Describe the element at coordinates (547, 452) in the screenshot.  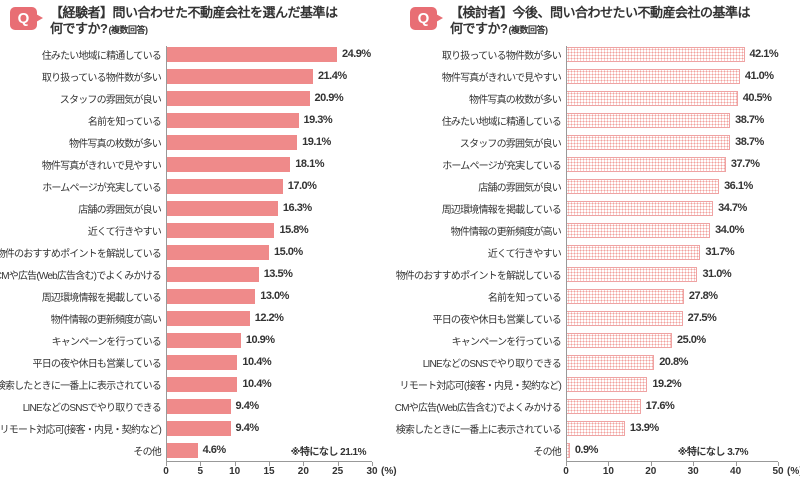
I see `bar-label-text: その他` at that location.